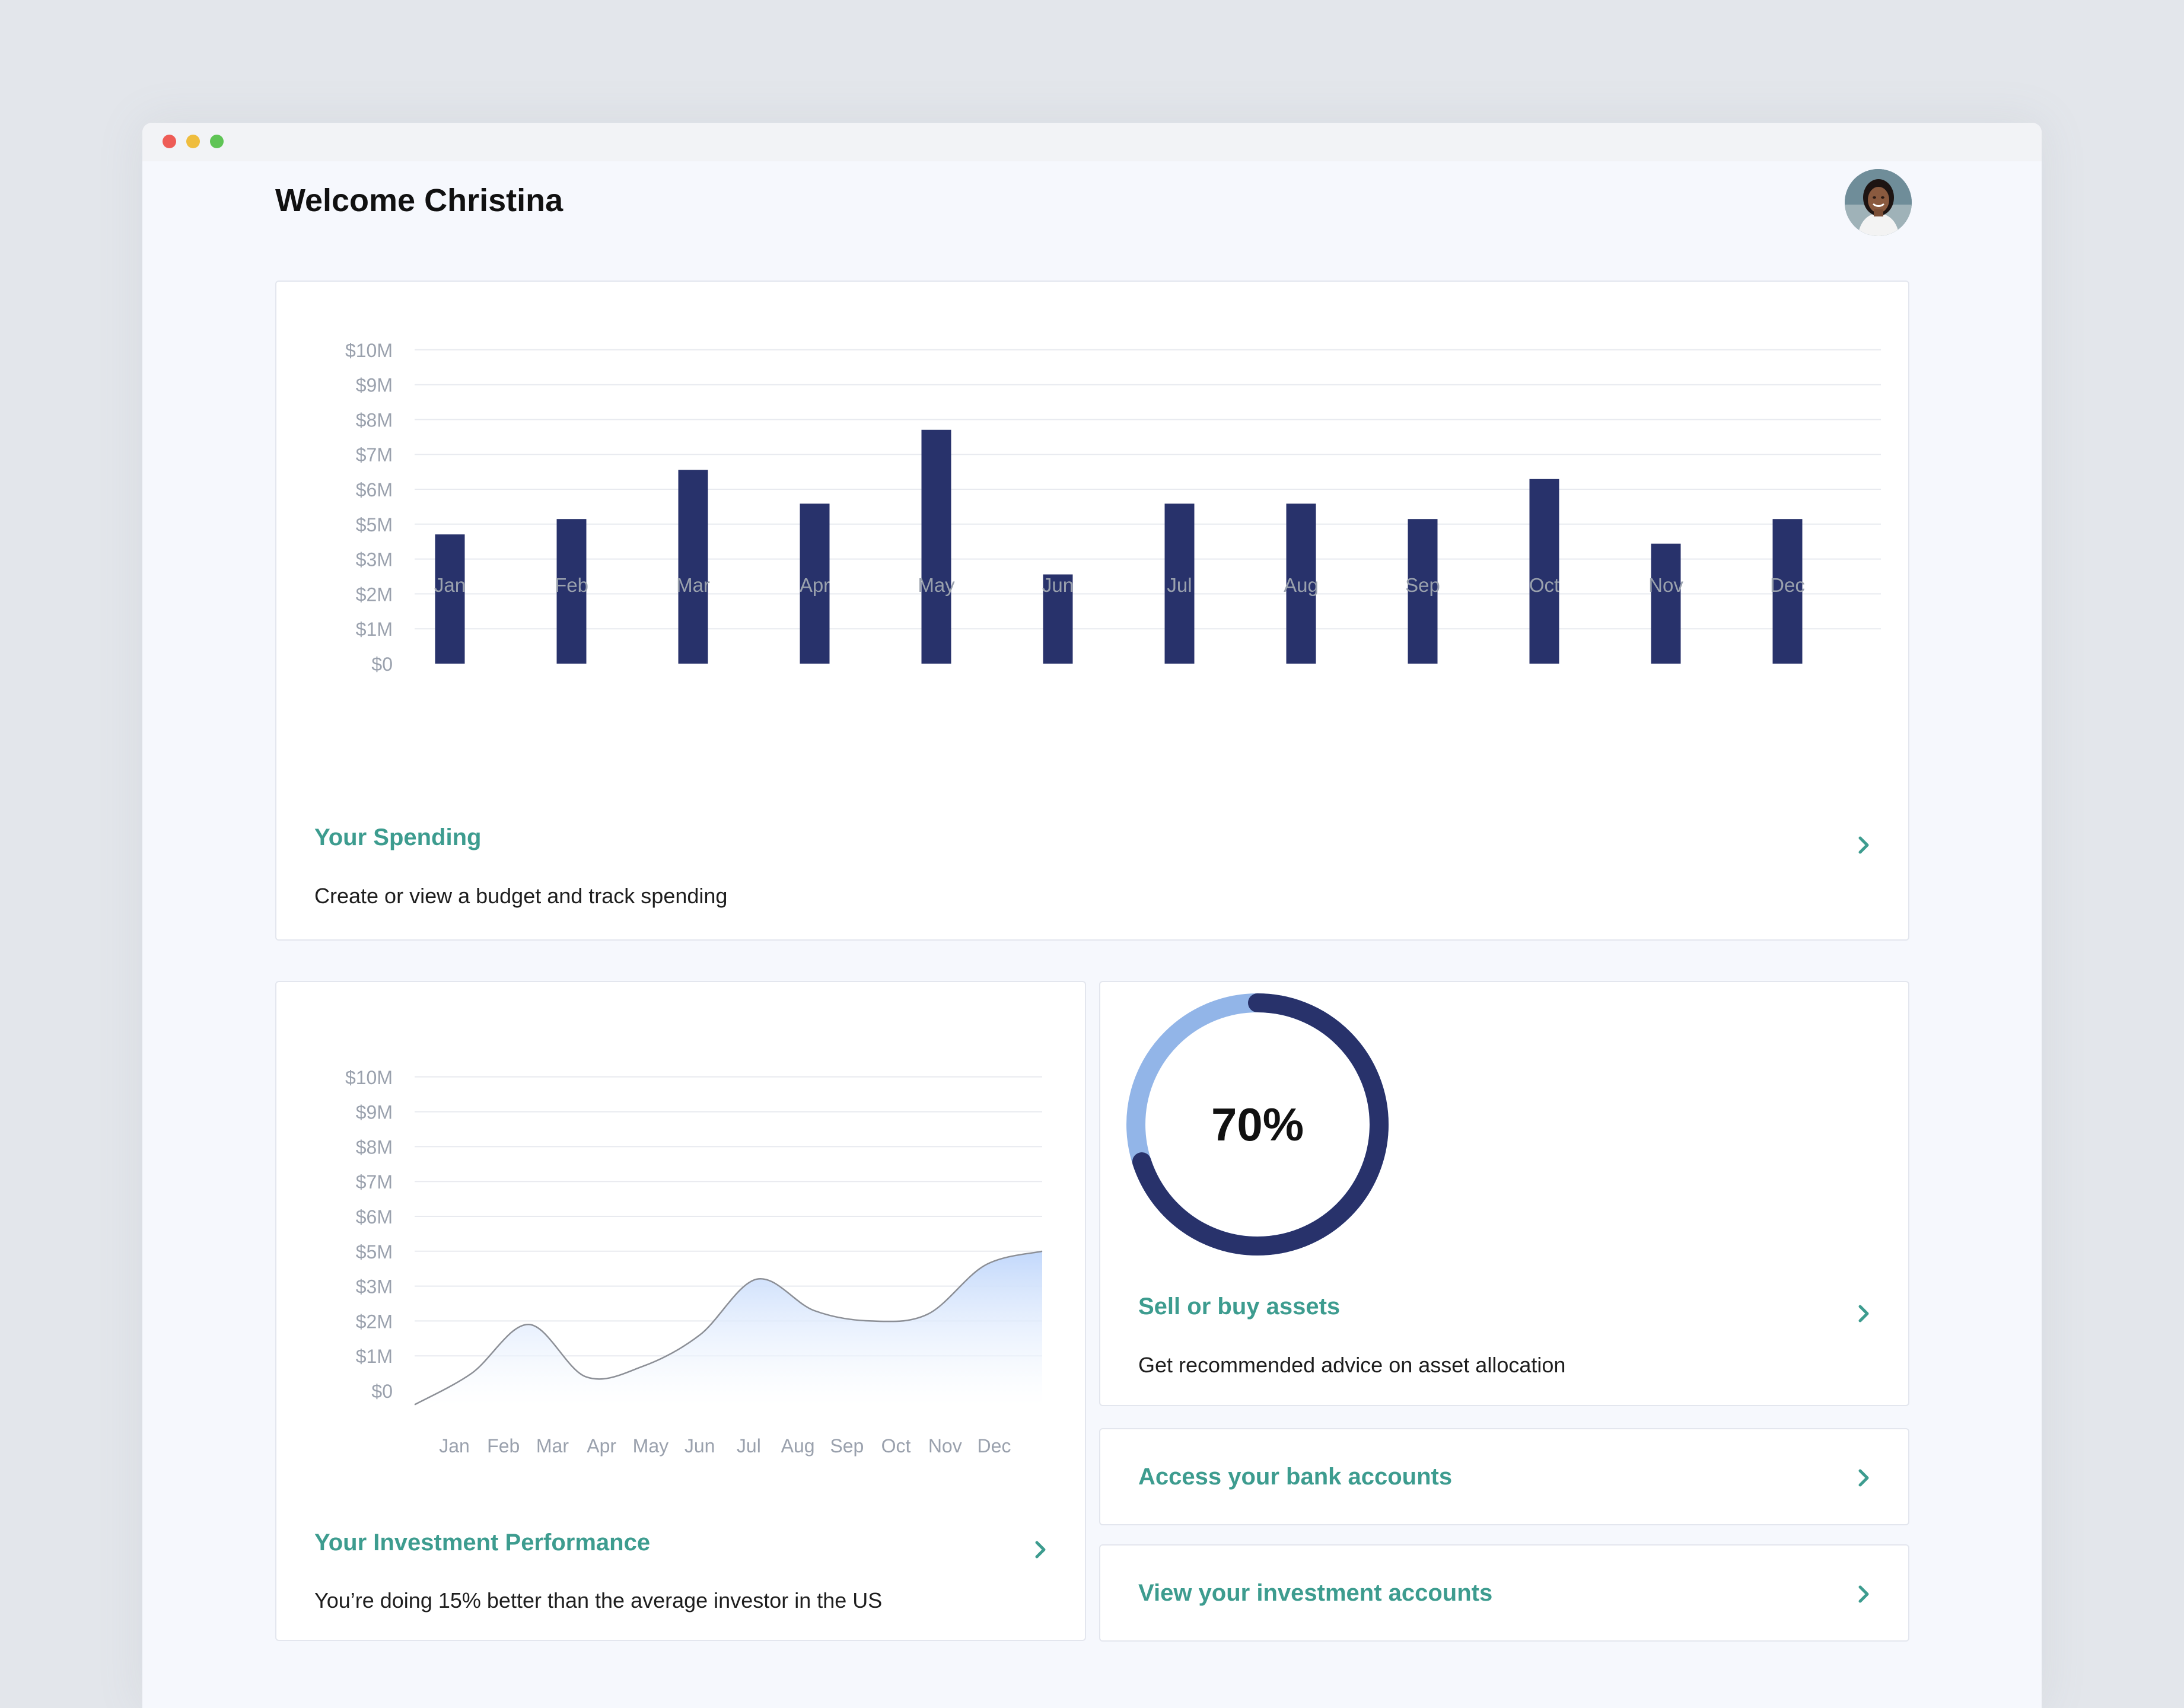 The height and width of the screenshot is (1708, 2184). I want to click on investment-accounts-link: View your investment accounts, so click(1315, 1593).